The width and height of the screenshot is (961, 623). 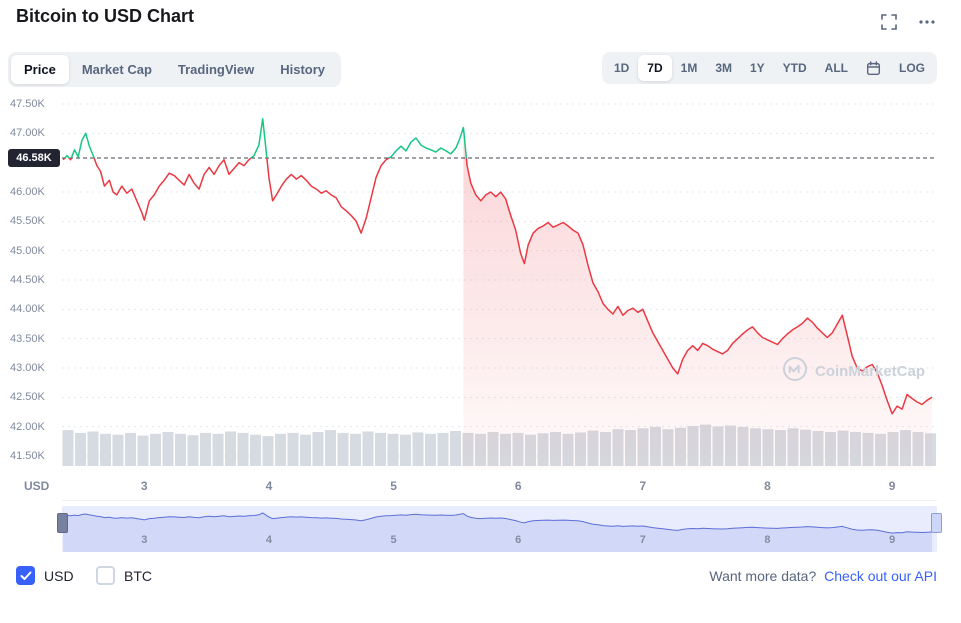 What do you see at coordinates (105, 16) in the screenshot?
I see `page-title: Bitcoin to USD Chart` at bounding box center [105, 16].